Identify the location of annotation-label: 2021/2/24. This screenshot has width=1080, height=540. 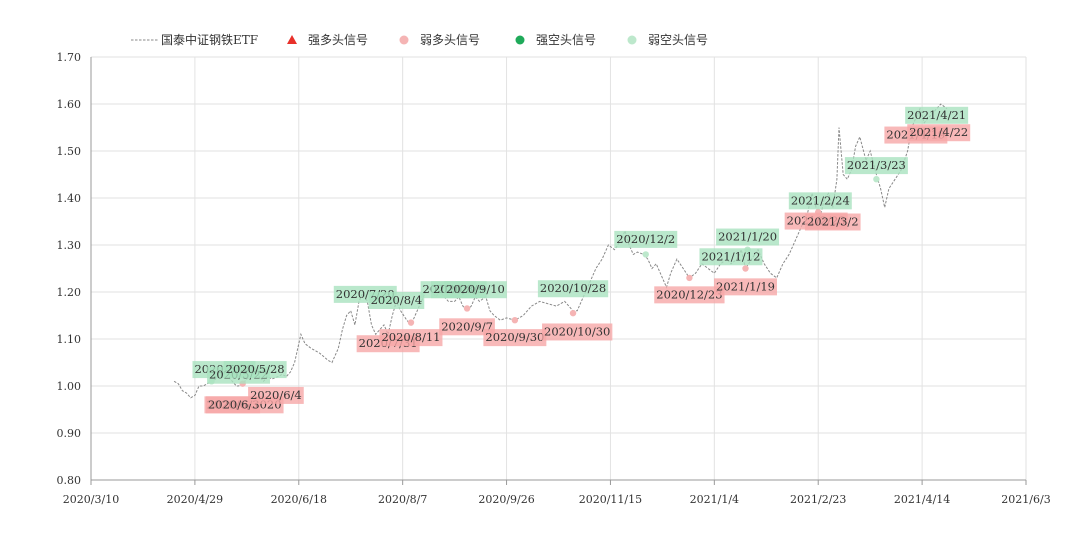
(820, 201).